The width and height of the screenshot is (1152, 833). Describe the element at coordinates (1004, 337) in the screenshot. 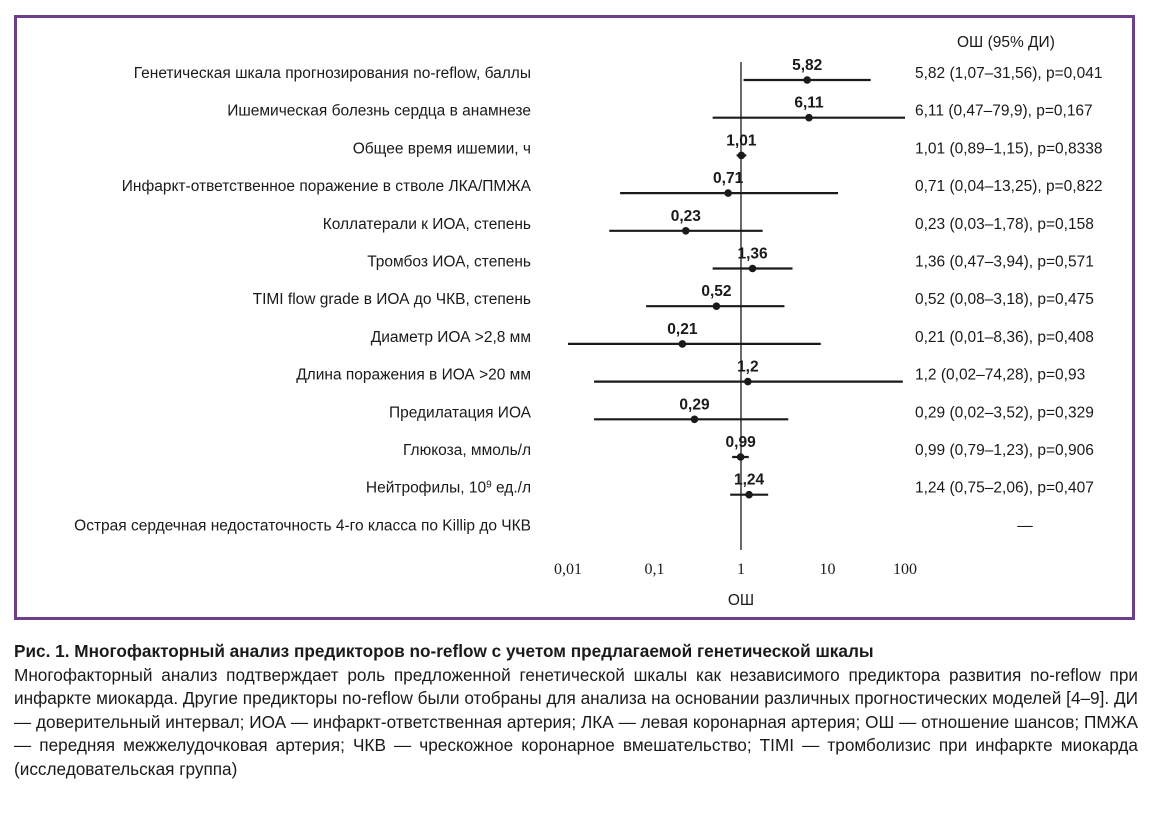

I see `row-ci-text: 0,21 (0,01–8,36), p=0,408` at that location.